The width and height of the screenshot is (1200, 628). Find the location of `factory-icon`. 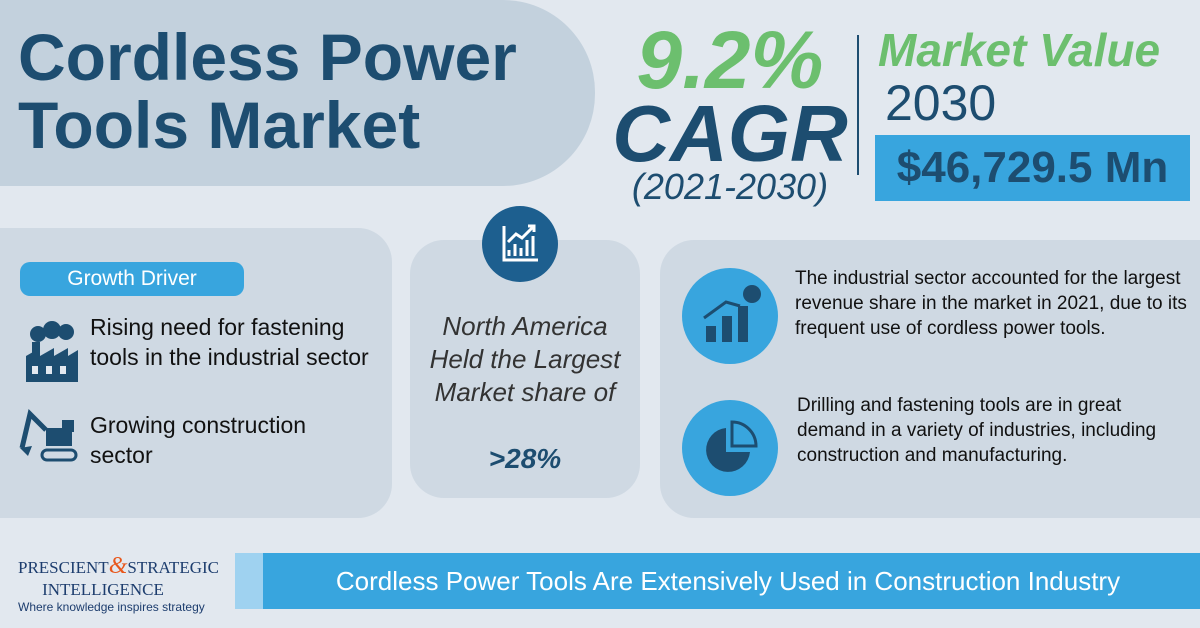

factory-icon is located at coordinates (52, 351).